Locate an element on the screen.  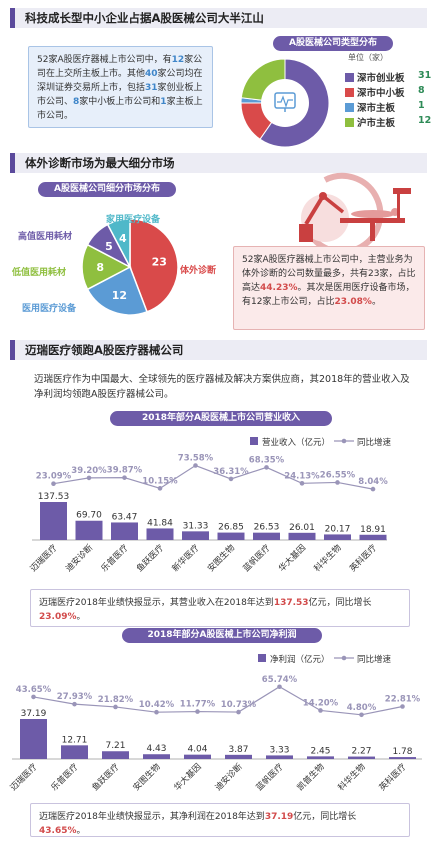
bar-value-label: 69.70 is located at coordinates (89, 516).